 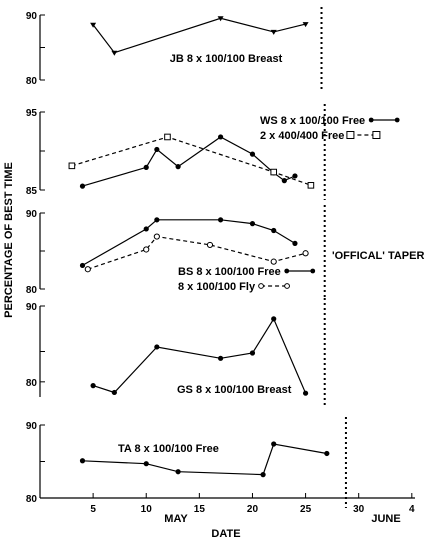 I want to click on panel-gs: 80 90 GS 8 x 100/100 Breast, so click(x=176, y=352).